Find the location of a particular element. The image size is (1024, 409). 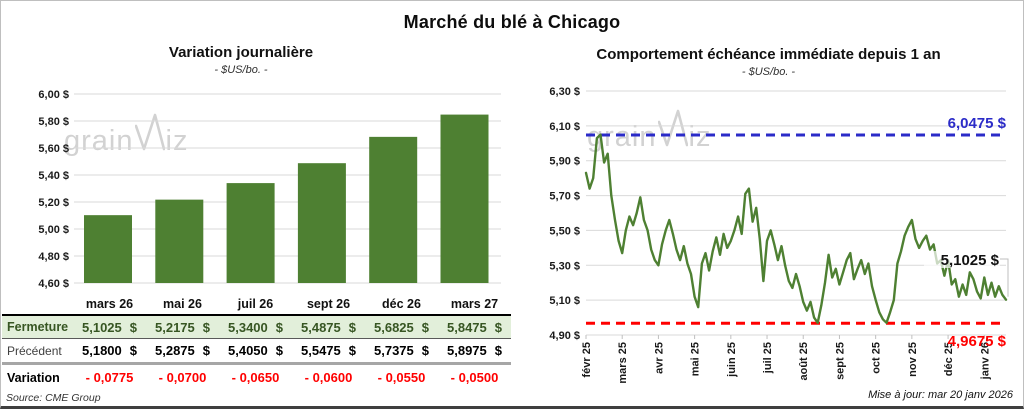

y-axis-tick-label: 5,00 $ is located at coordinates (53, 230).